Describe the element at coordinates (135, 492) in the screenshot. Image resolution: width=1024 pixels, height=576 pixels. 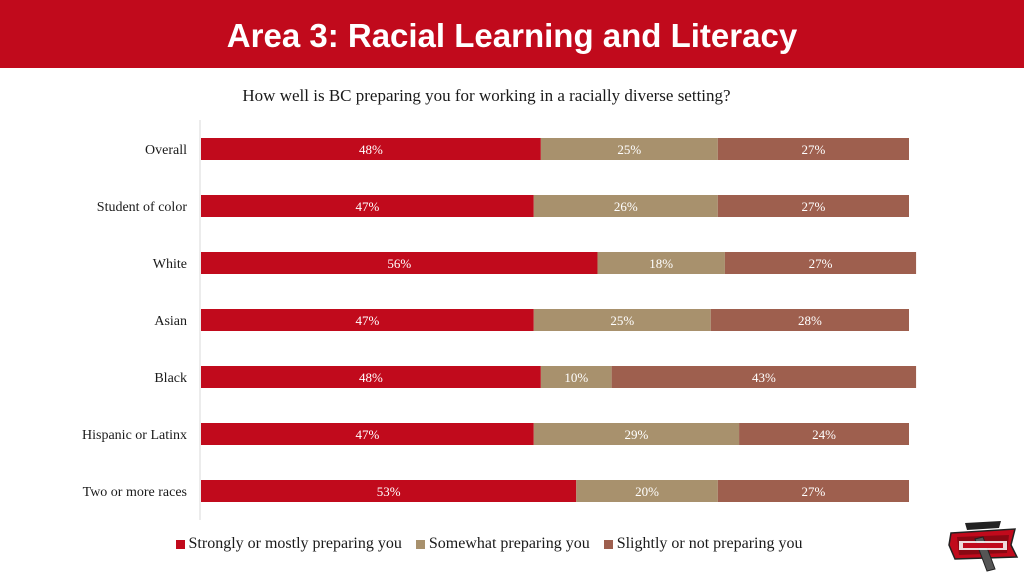
I see `category-label: Two or more races` at that location.